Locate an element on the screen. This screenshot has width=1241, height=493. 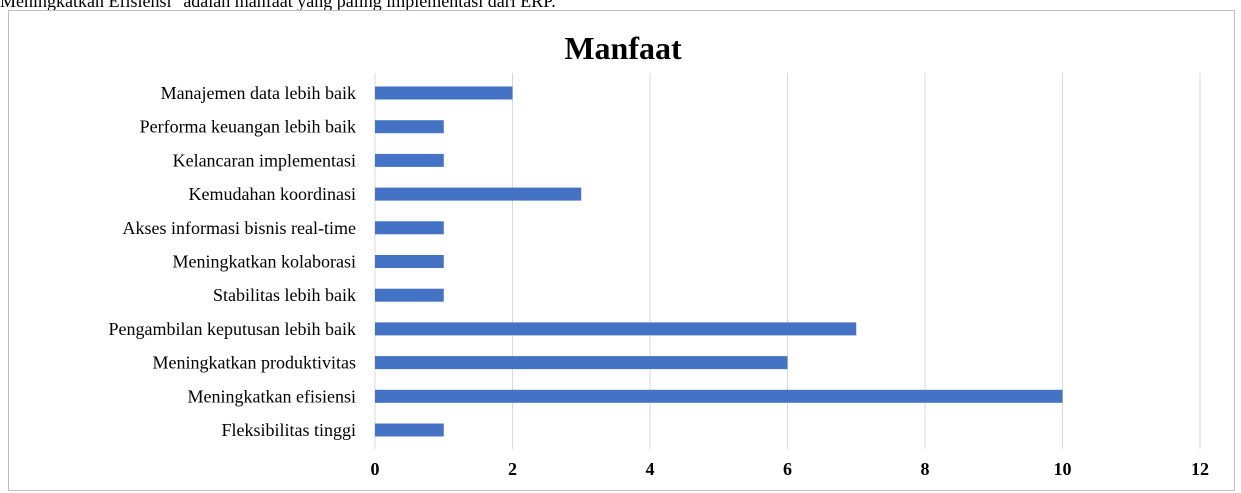
x-tick-label: 8 is located at coordinates (925, 469).